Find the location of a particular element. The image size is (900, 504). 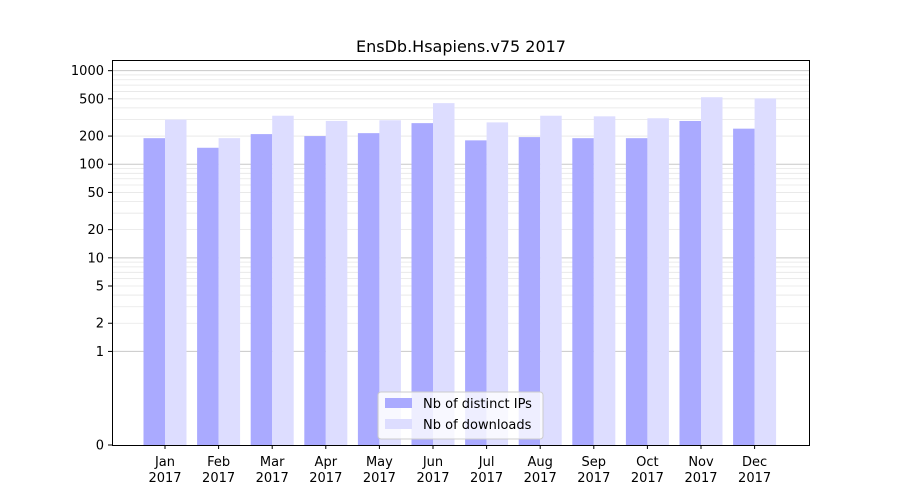

x-tick-label-month: Jan is located at coordinates (164, 462).